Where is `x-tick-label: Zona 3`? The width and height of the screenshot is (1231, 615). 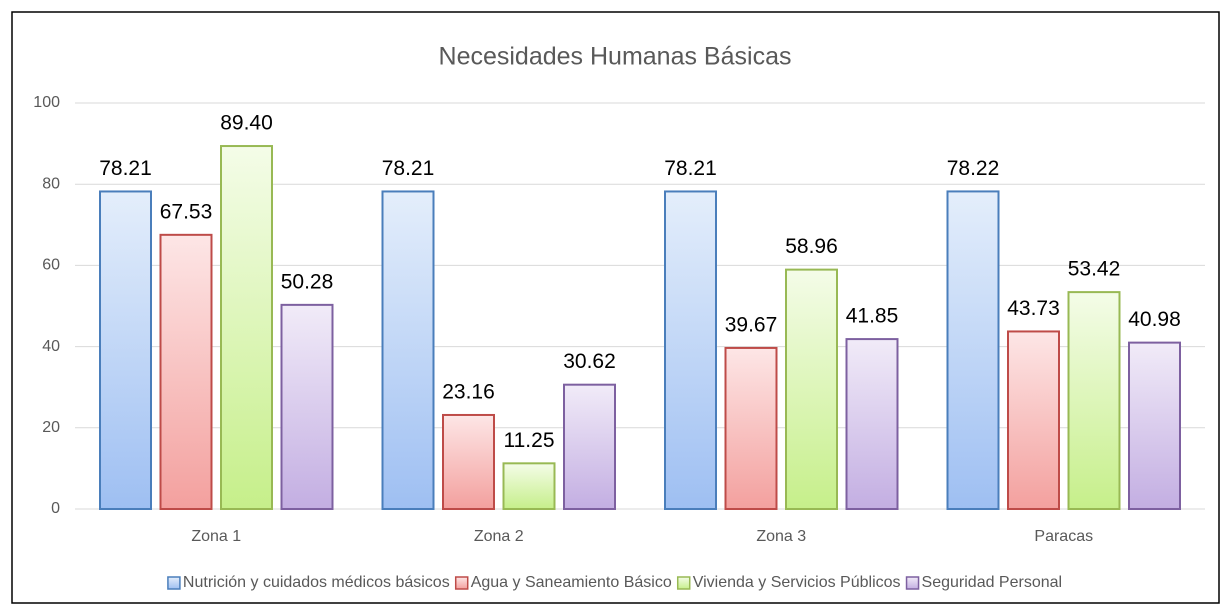
x-tick-label: Zona 3 is located at coordinates (781, 536).